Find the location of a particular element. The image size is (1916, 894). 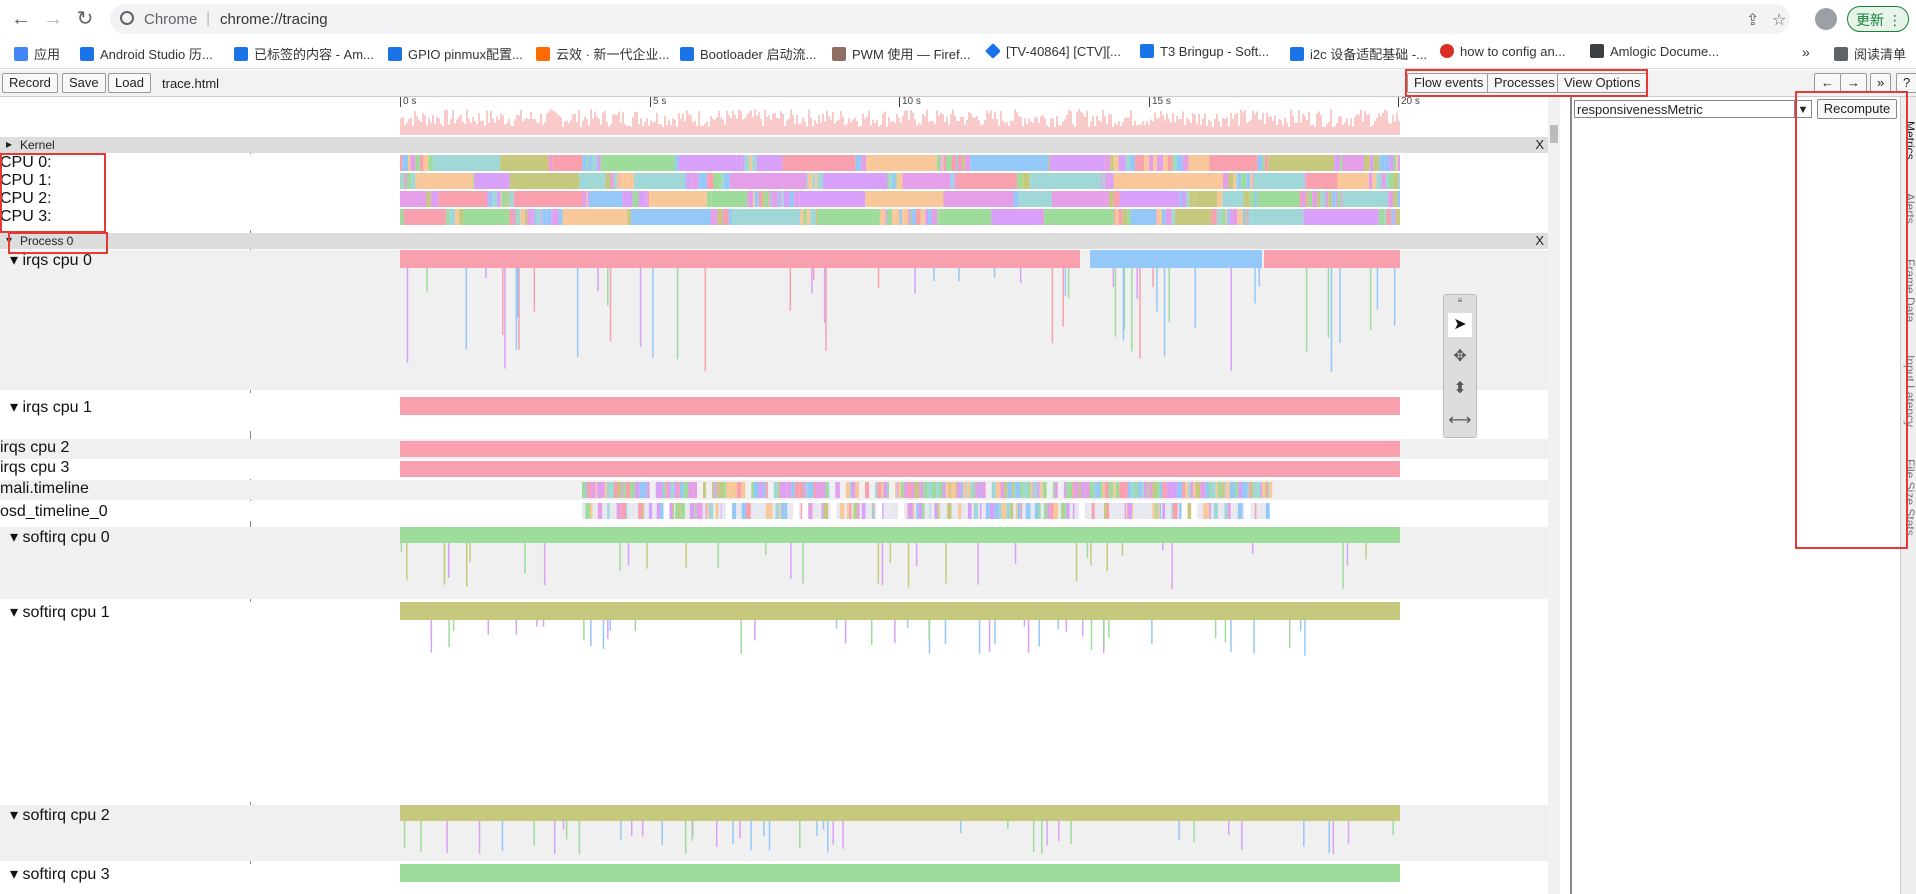

metric-select: responsivenessMetric ▼ is located at coordinates (1693, 109).